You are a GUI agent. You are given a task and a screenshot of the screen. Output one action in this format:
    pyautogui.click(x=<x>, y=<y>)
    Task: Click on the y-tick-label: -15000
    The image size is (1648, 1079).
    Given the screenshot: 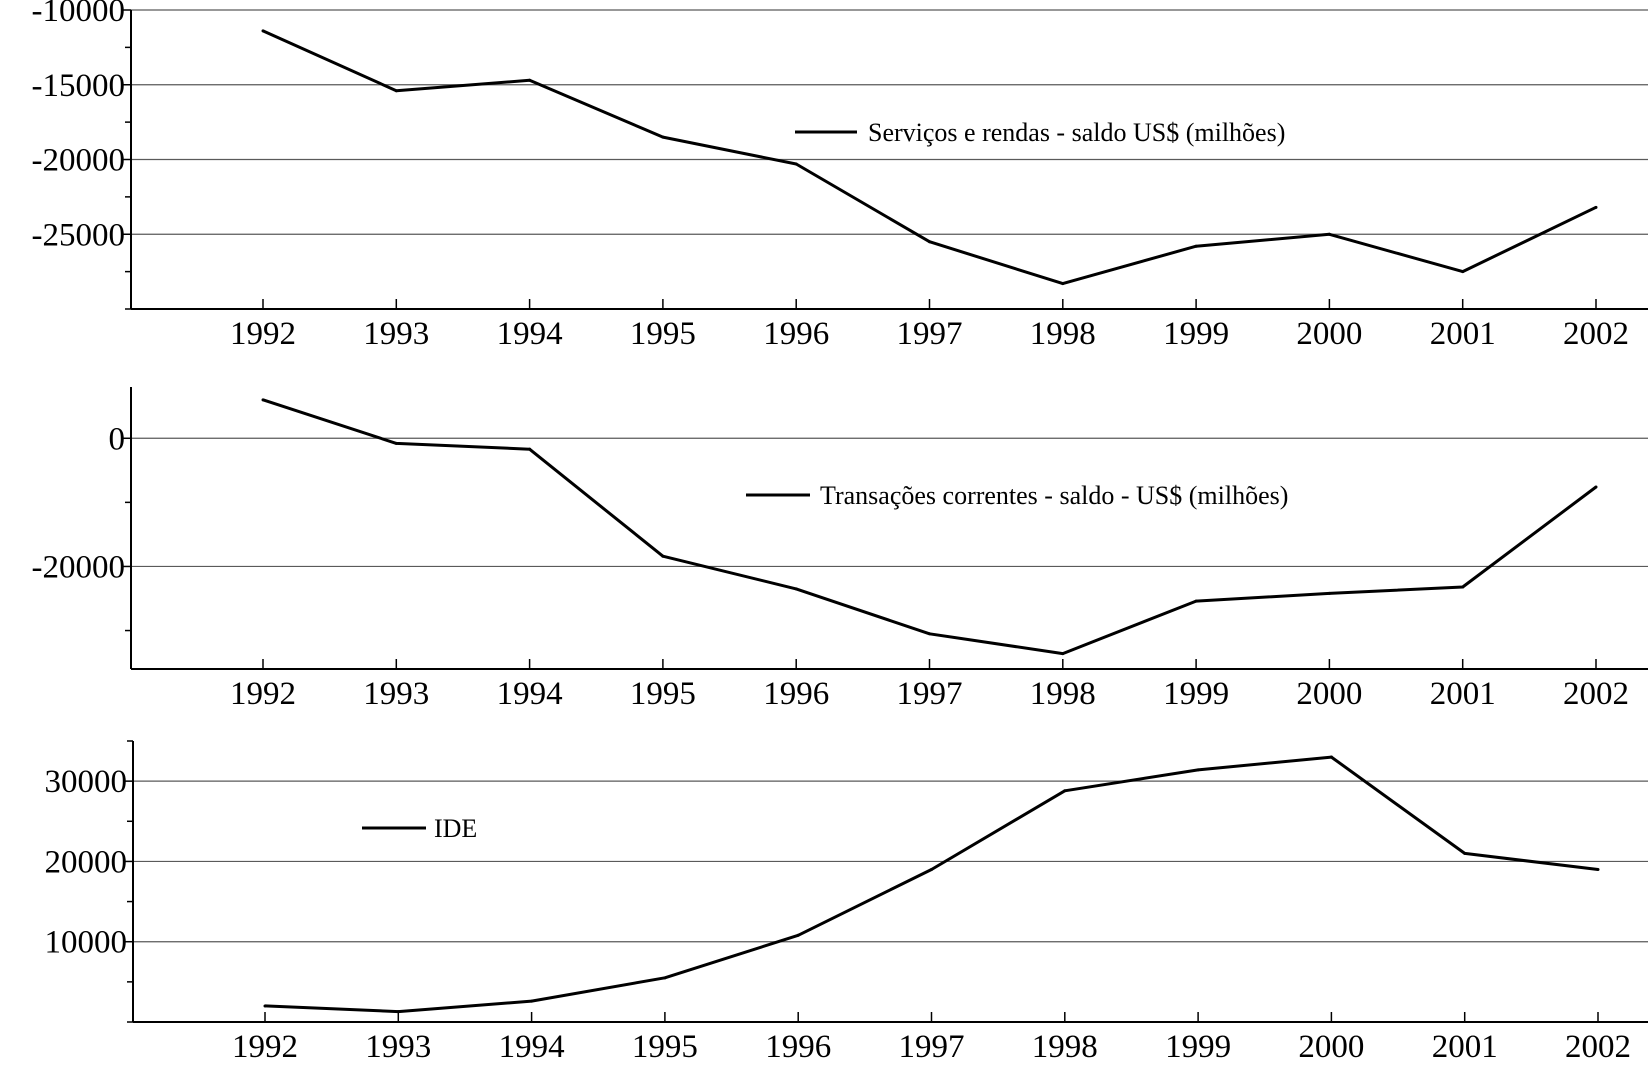 What is the action you would take?
    pyautogui.click(x=79, y=86)
    